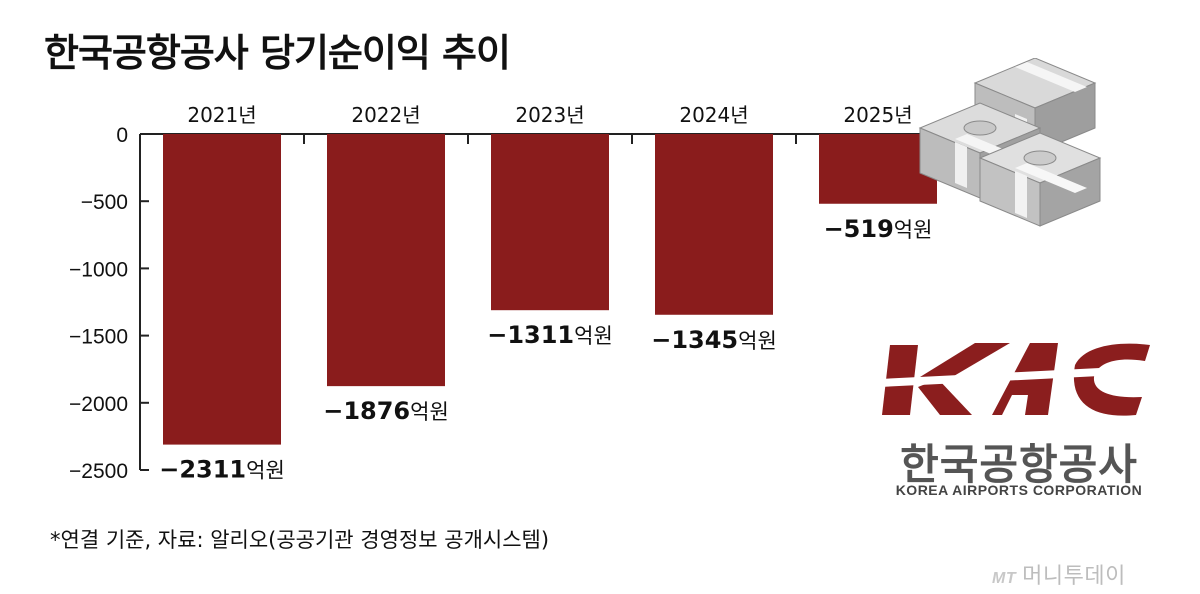 Image resolution: width=1200 pixels, height=594 pixels. What do you see at coordinates (221, 115) in the screenshot?
I see `x-tick-label: 2021년` at bounding box center [221, 115].